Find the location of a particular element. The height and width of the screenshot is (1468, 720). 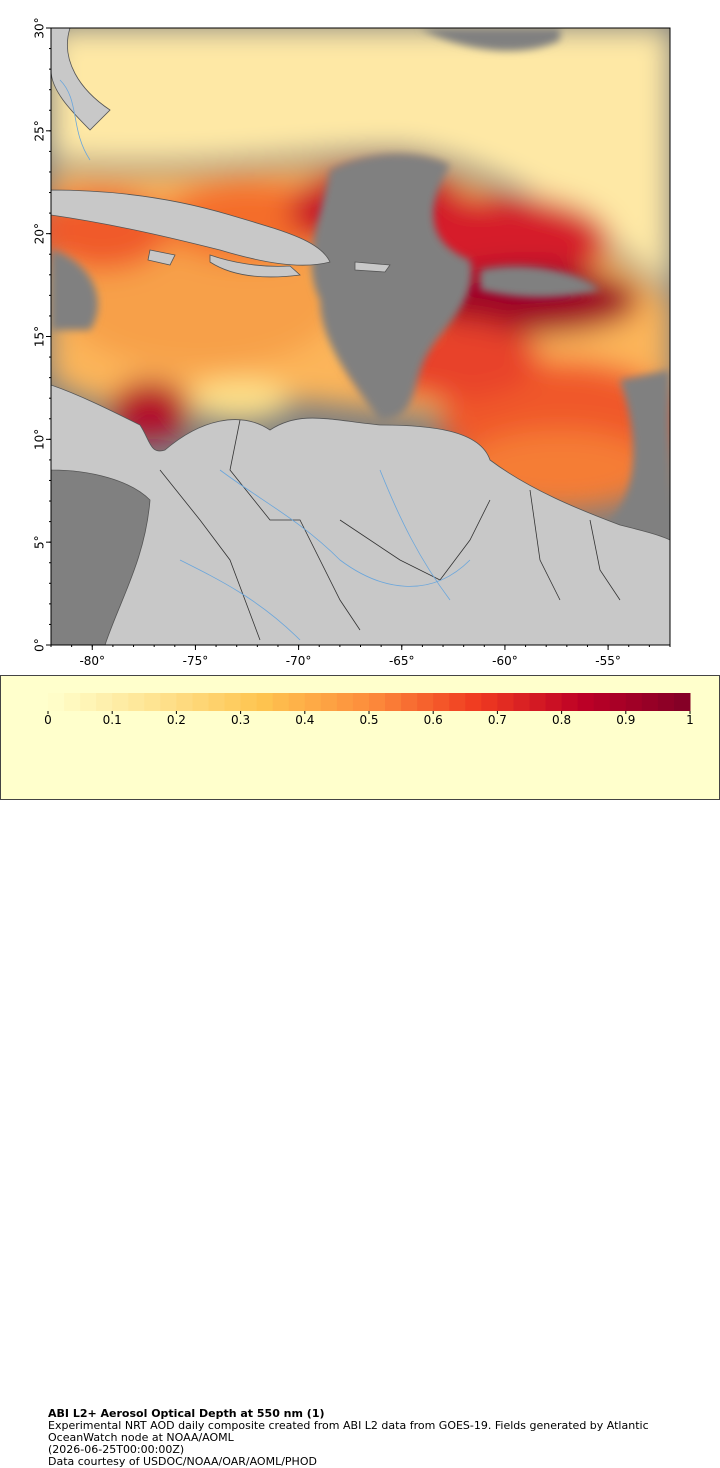

x-tick-label: -70° is located at coordinates (299, 661).